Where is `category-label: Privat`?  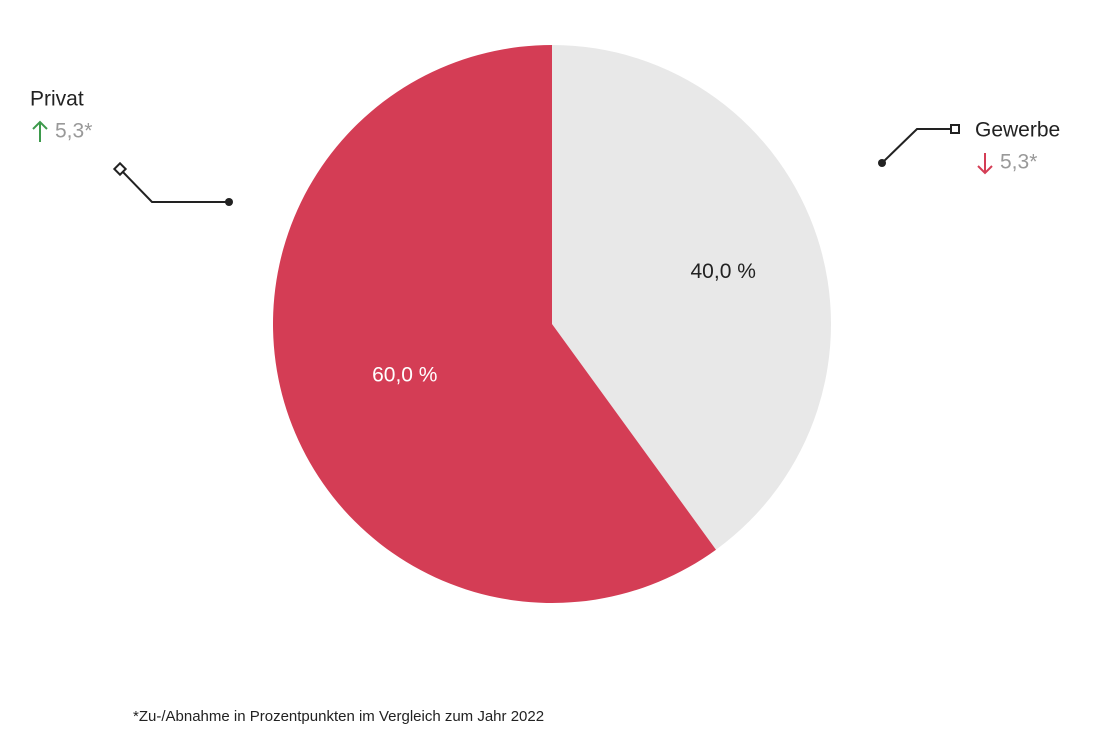
category-label: Privat is located at coordinates (57, 99).